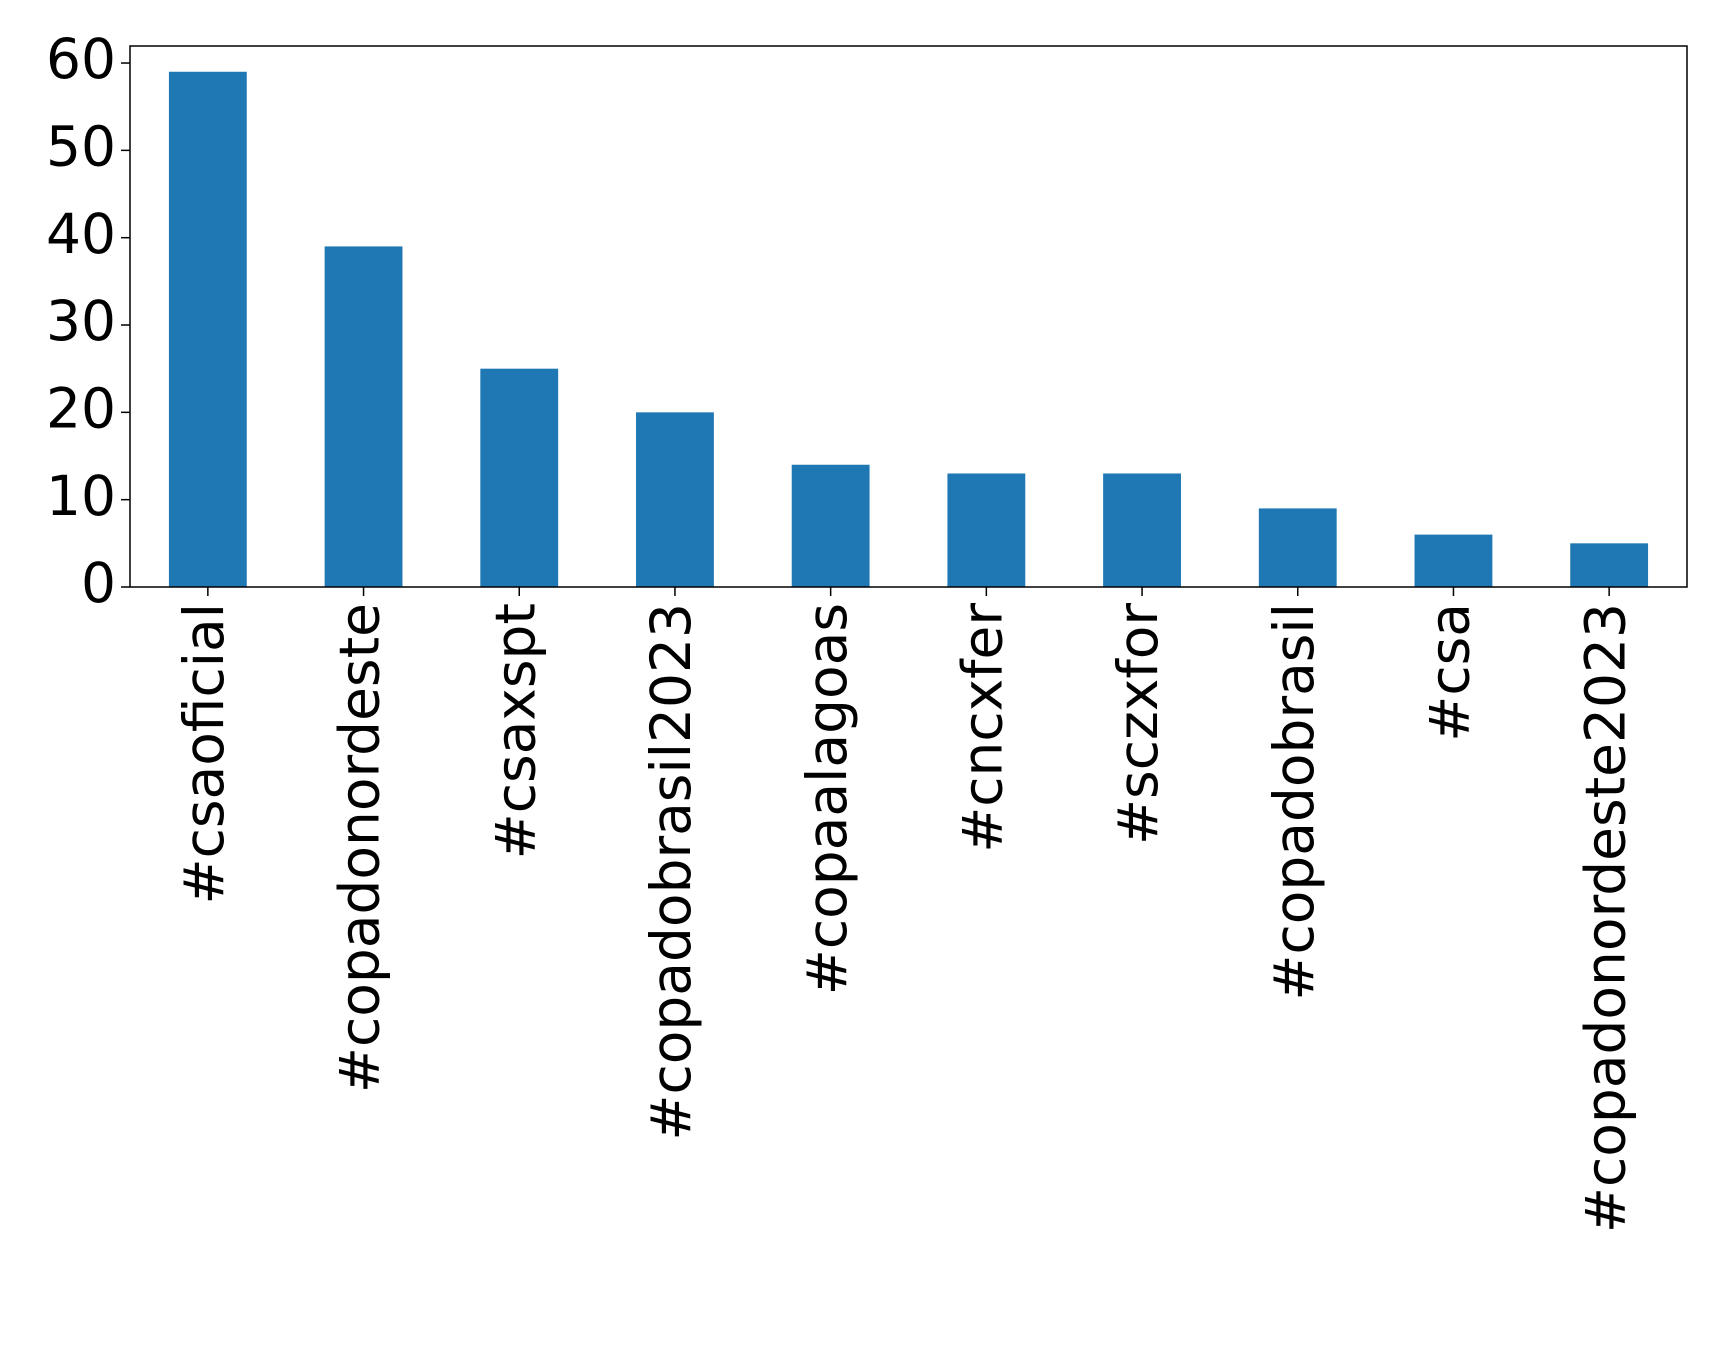 The image size is (1719, 1351). Describe the element at coordinates (982, 728) in the screenshot. I see `x-tick-label: #cncxfer` at that location.